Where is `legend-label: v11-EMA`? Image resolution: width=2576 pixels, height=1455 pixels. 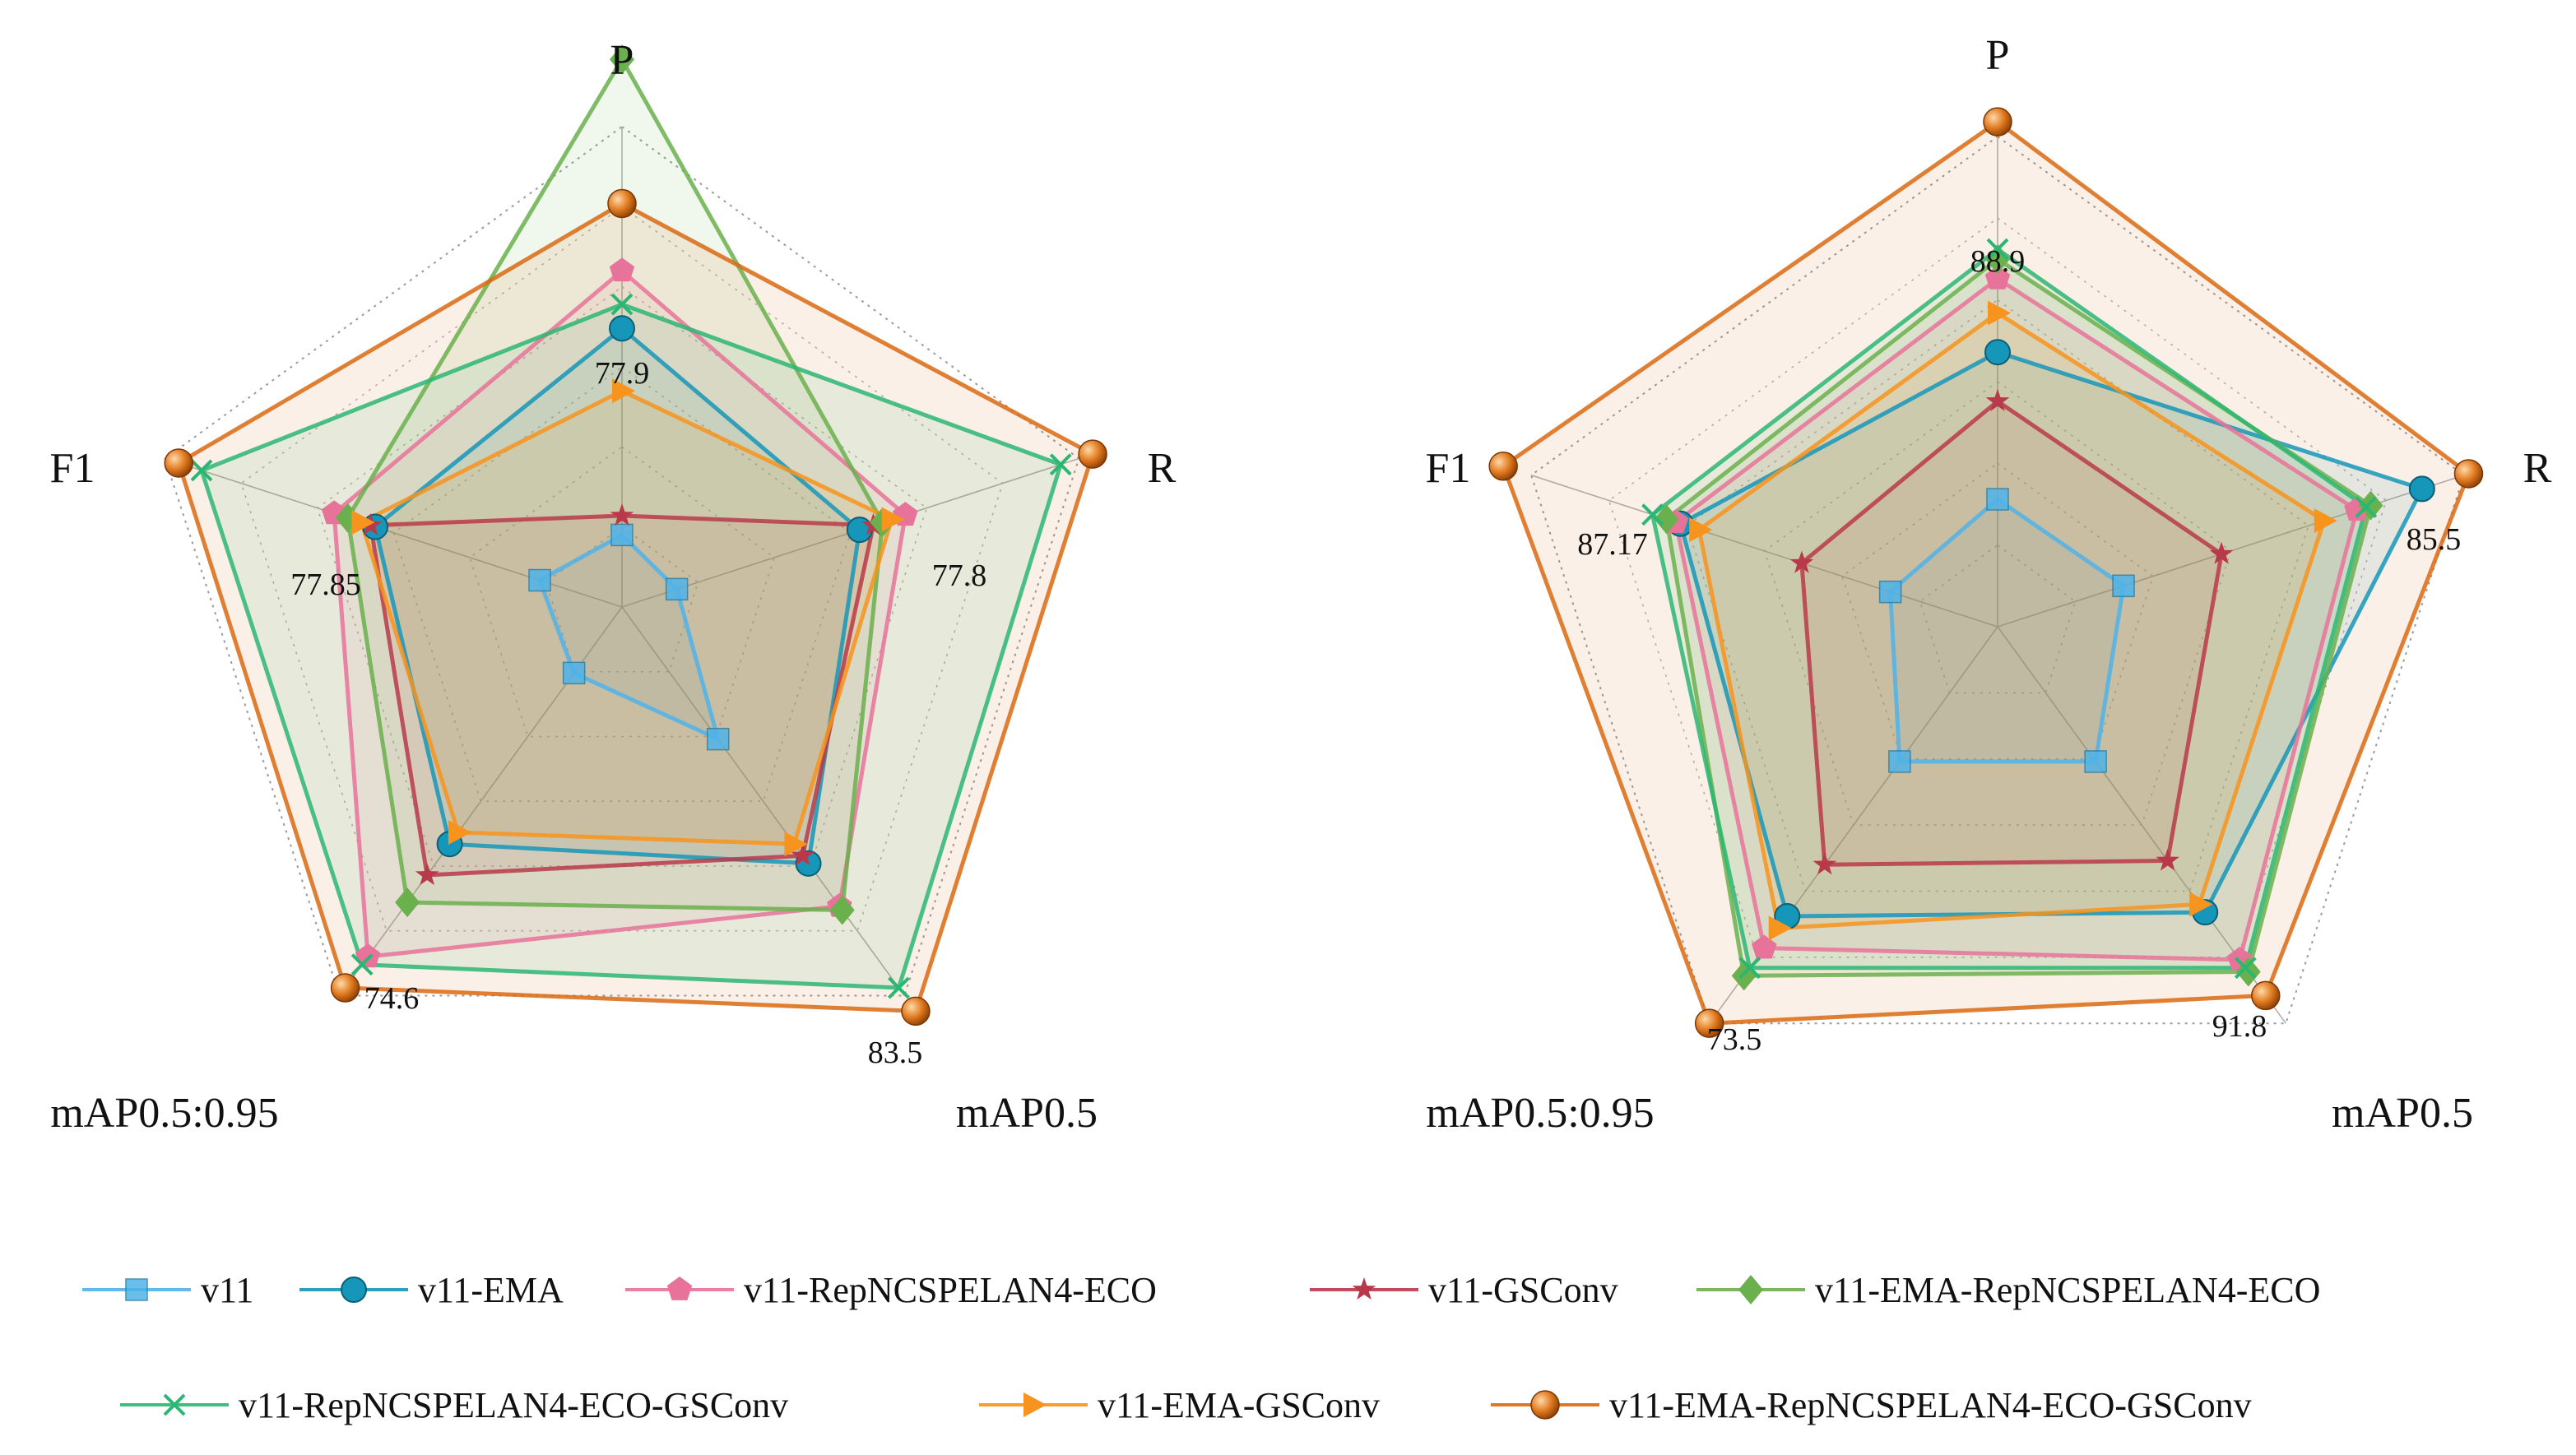
legend-label: v11-EMA is located at coordinates (491, 1290).